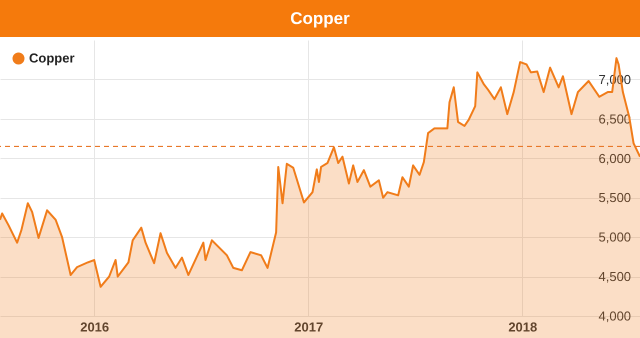  What do you see at coordinates (309, 327) in the screenshot?
I see `x-tick-label: 2017` at bounding box center [309, 327].